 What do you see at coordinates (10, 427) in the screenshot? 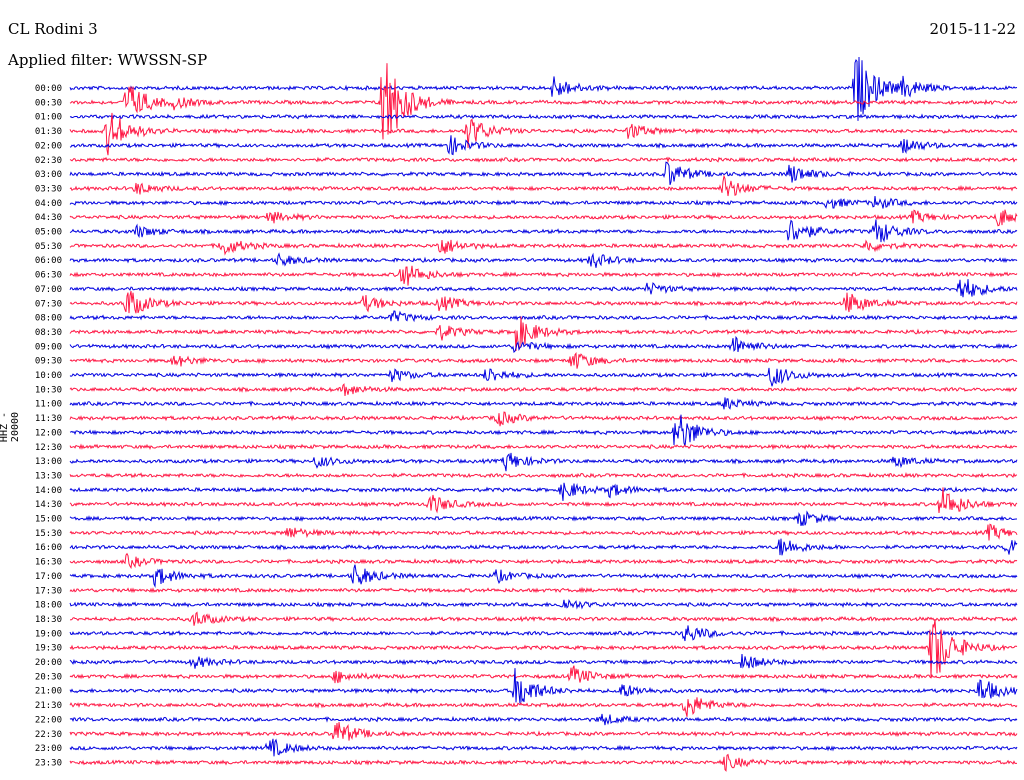
I see `channel-axis-label: HHZ - 20000` at bounding box center [10, 427].